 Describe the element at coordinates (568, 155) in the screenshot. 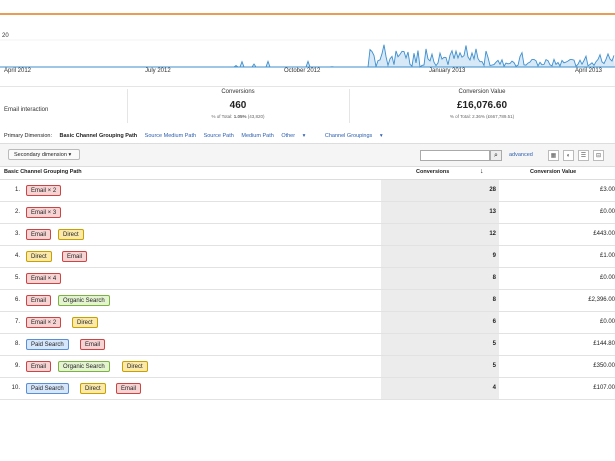

I see `pie-view-icon: ◐` at that location.